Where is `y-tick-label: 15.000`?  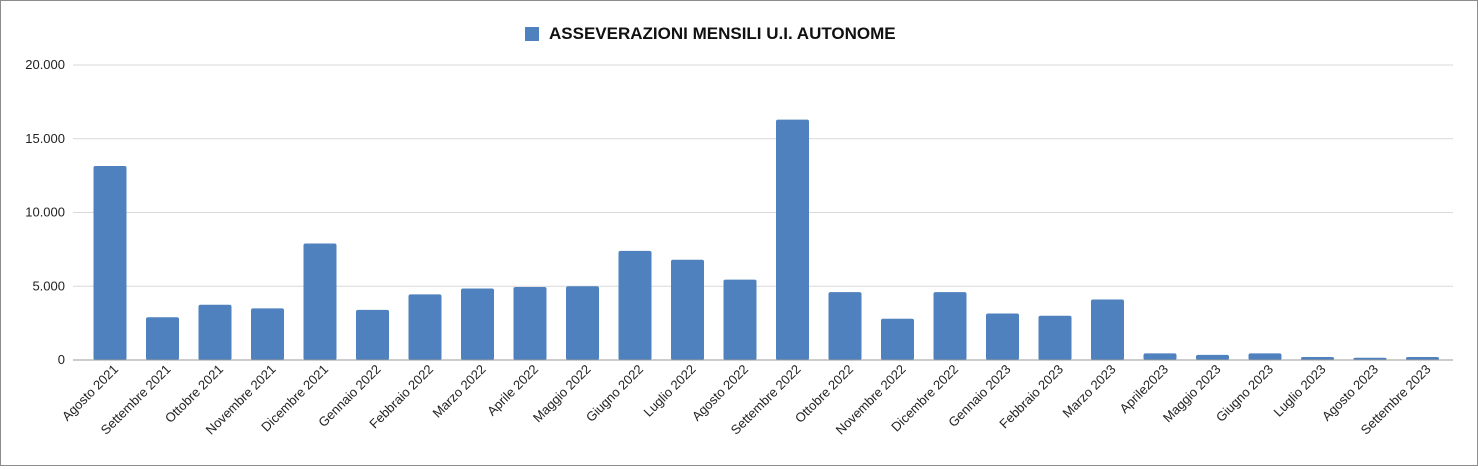
y-tick-label: 15.000 is located at coordinates (45, 138).